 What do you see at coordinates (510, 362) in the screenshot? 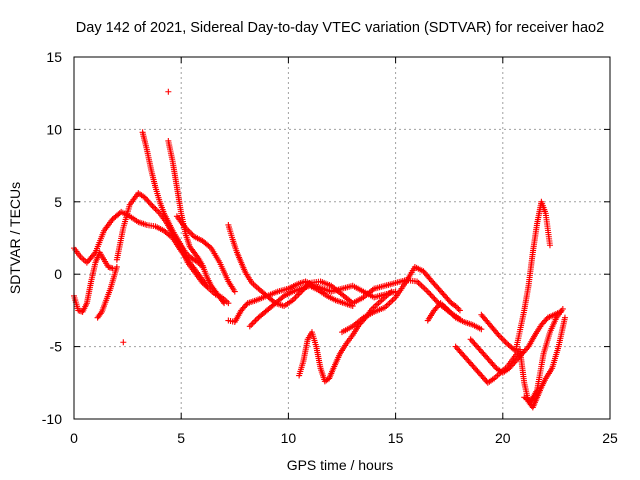
I see `series-sat-p` at bounding box center [510, 362].